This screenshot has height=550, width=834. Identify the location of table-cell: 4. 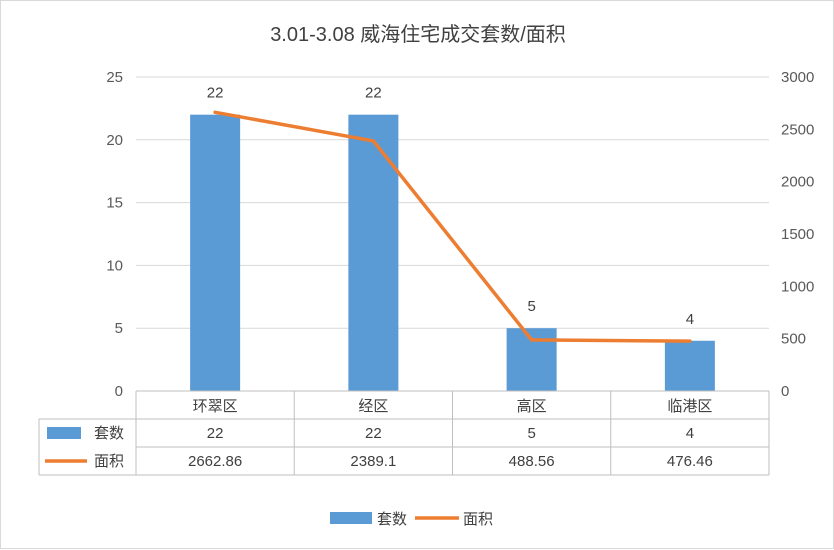
(690, 433).